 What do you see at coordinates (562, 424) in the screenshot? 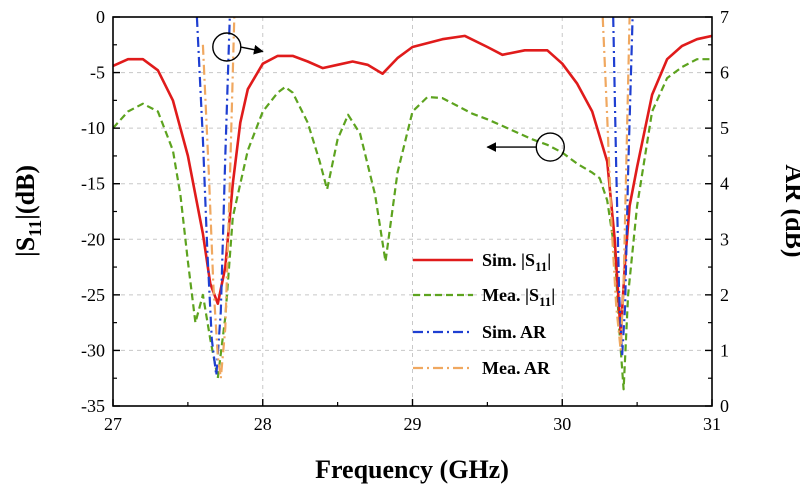
I see `x-tick-label: 30` at bounding box center [562, 424].